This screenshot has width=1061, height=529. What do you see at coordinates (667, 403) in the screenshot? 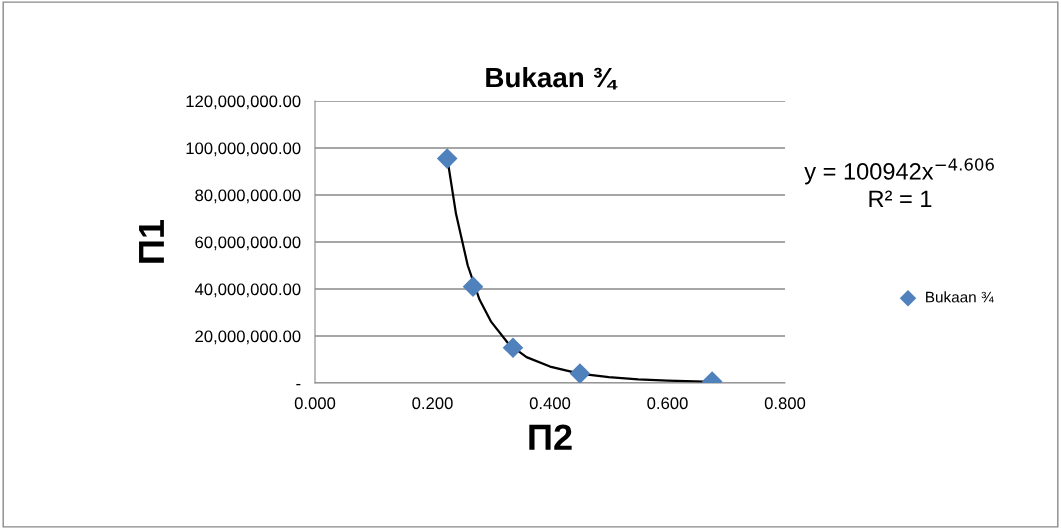
I see `x-tick-label: 0.600` at bounding box center [667, 403].